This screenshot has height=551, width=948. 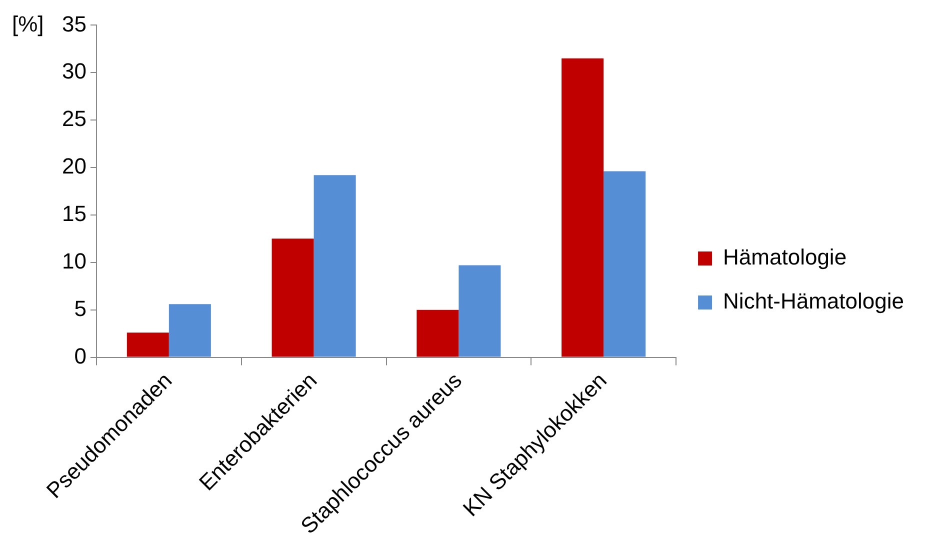 What do you see at coordinates (74, 23) in the screenshot?
I see `y-tick-label: 35` at bounding box center [74, 23].